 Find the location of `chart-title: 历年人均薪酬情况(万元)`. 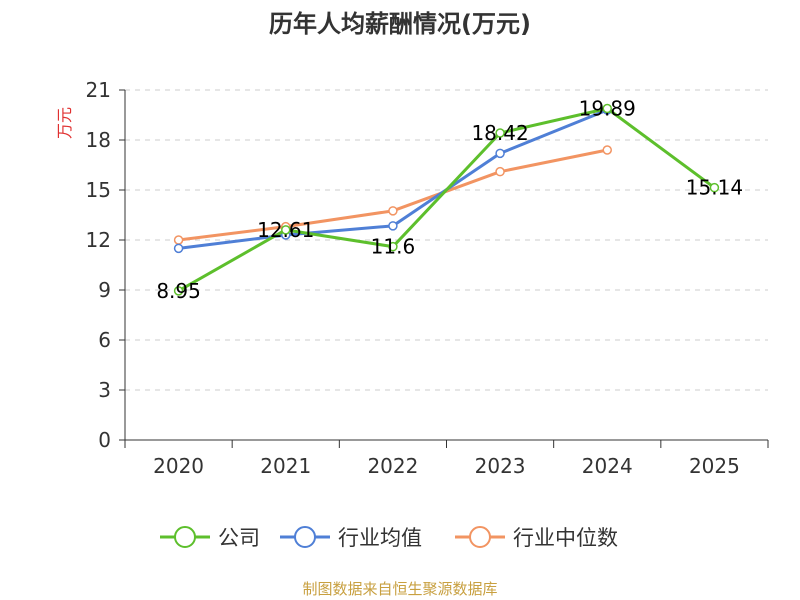

chart-title: 历年人均薪酬情况(万元) is located at coordinates (400, 24).